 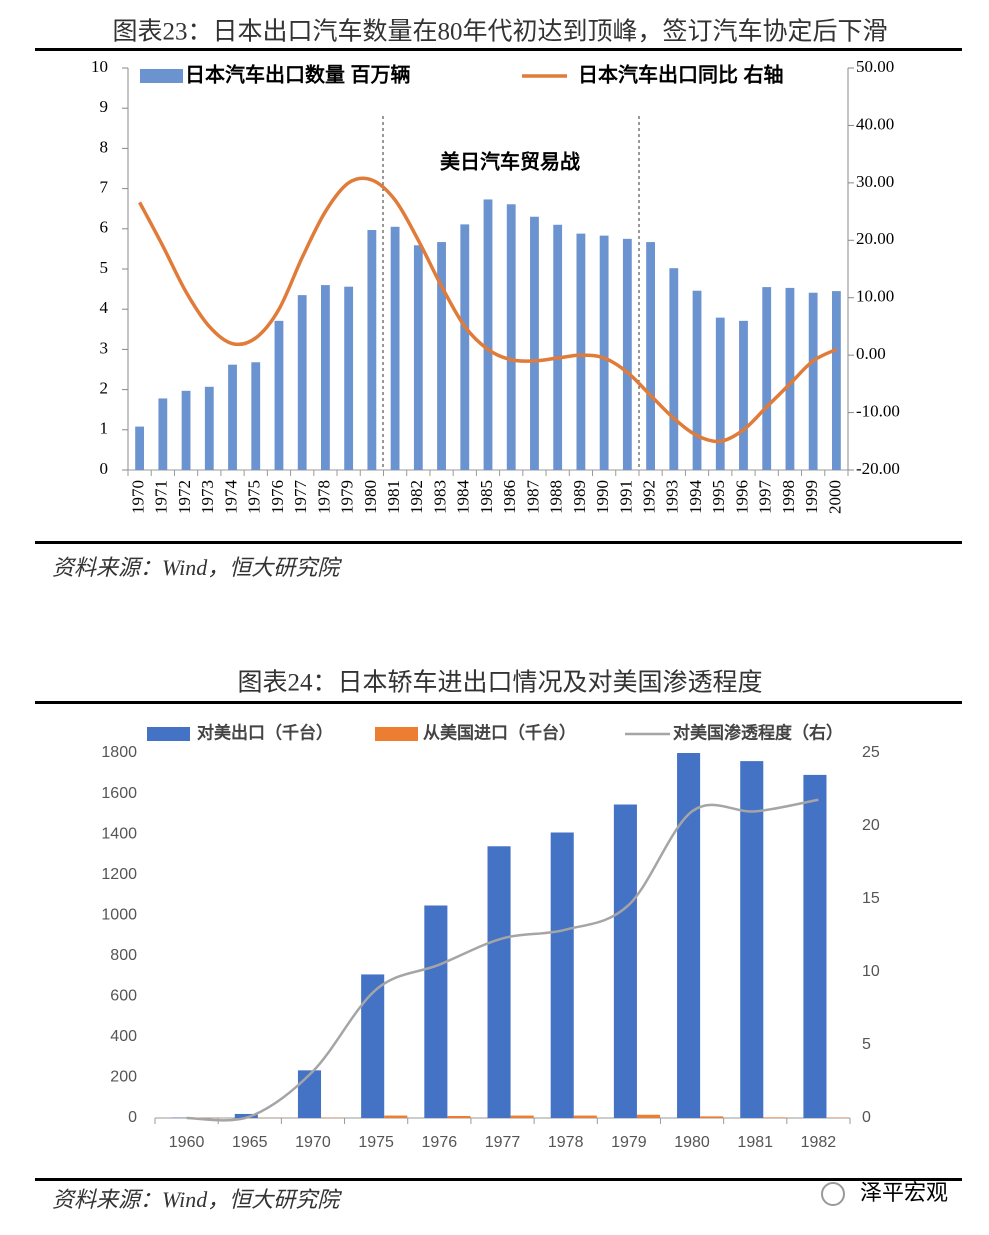 I want to click on x-tick-label: 1970, so click(x=313, y=1142).